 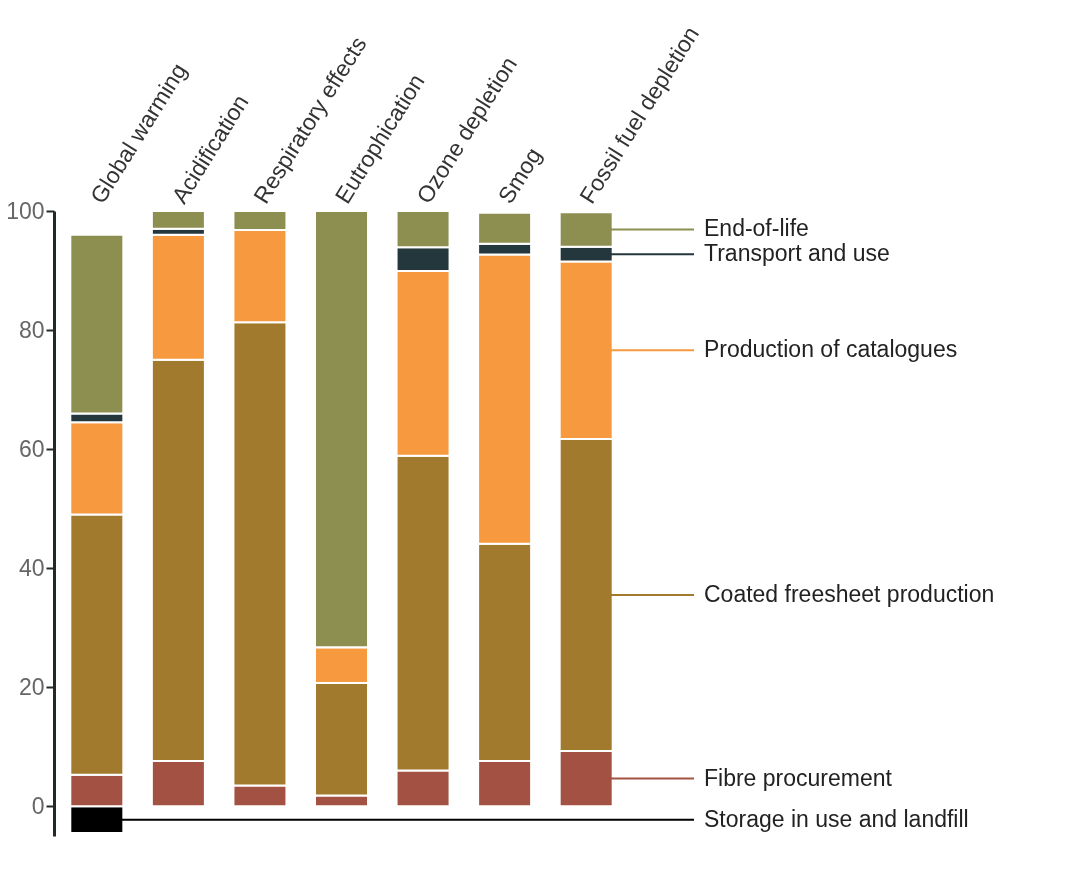 What do you see at coordinates (798, 777) in the screenshot?
I see `legend-label: Fibre procurement` at bounding box center [798, 777].